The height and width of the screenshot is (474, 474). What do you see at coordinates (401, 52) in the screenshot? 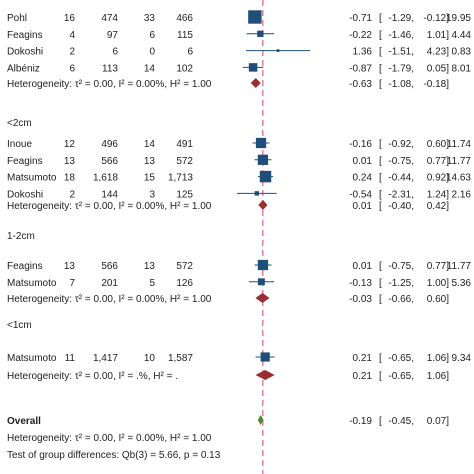
I see `study-ci-lower: -1.51,` at bounding box center [401, 52].